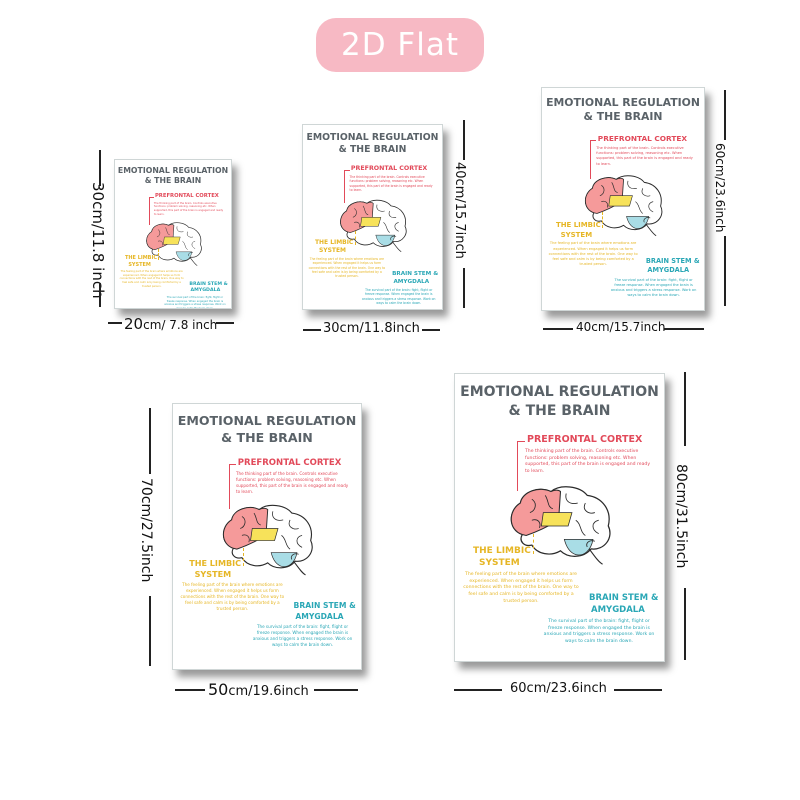 The image size is (800, 800). Describe the element at coordinates (464, 140) in the screenshot. I see `height-bar-30x40` at that location.